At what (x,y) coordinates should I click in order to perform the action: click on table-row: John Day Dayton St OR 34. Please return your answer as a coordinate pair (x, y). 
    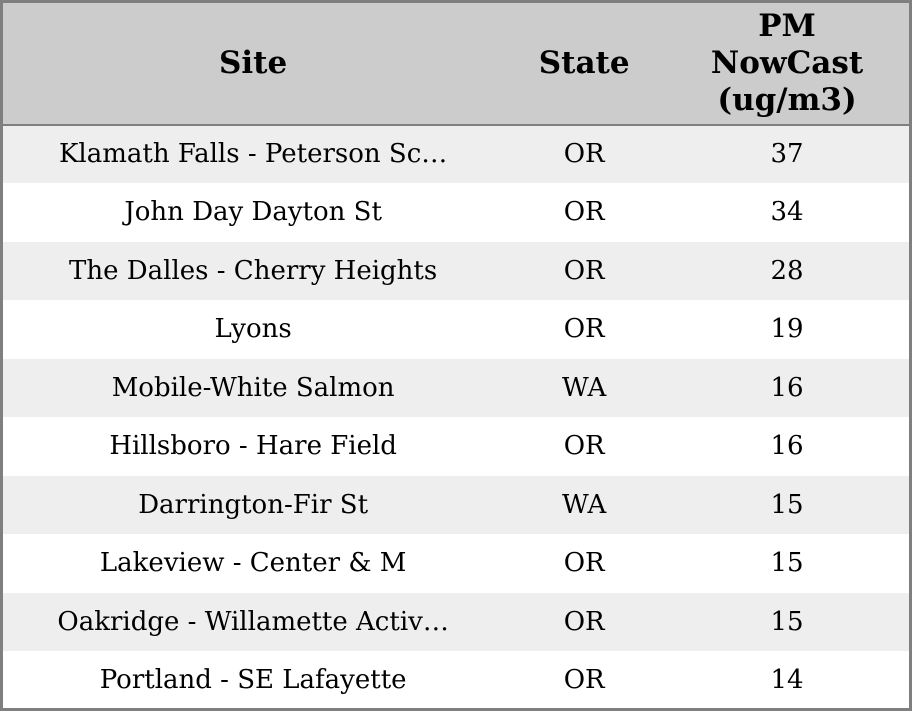
    Looking at the image, I should click on (456, 212).